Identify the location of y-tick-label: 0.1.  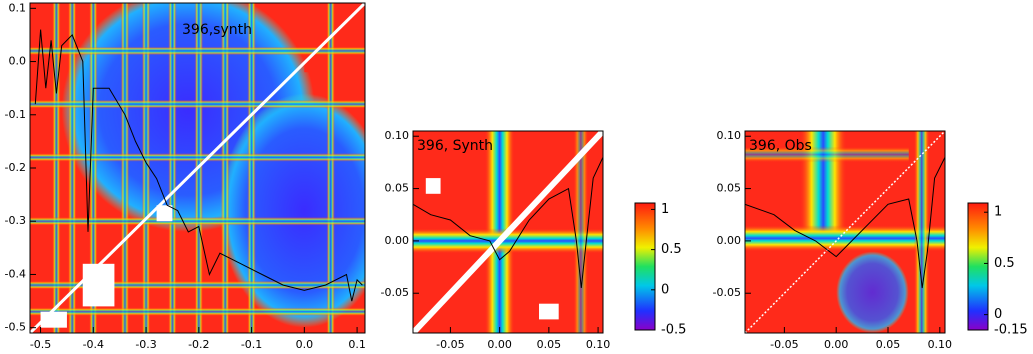
(18, 7).